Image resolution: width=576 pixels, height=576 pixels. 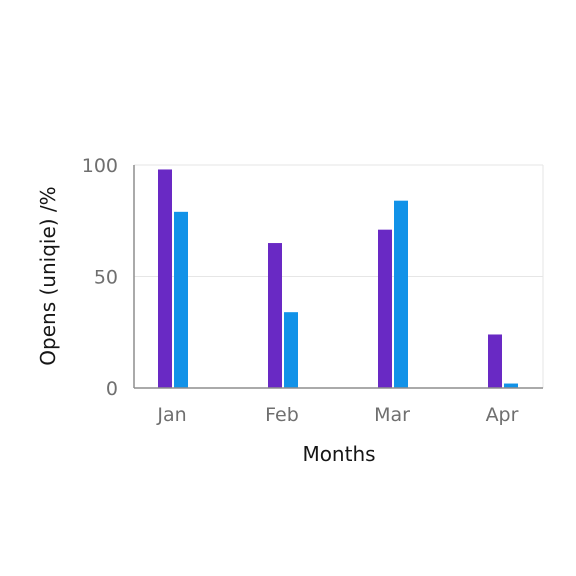 What do you see at coordinates (282, 415) in the screenshot?
I see `x-tick-label: Feb` at bounding box center [282, 415].